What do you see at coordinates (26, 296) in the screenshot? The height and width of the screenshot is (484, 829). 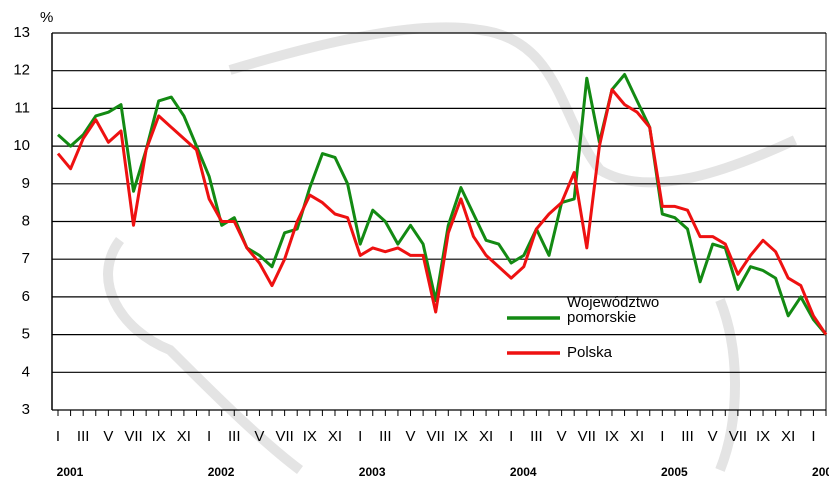 I see `y-tick-label: 6` at bounding box center [26, 296].